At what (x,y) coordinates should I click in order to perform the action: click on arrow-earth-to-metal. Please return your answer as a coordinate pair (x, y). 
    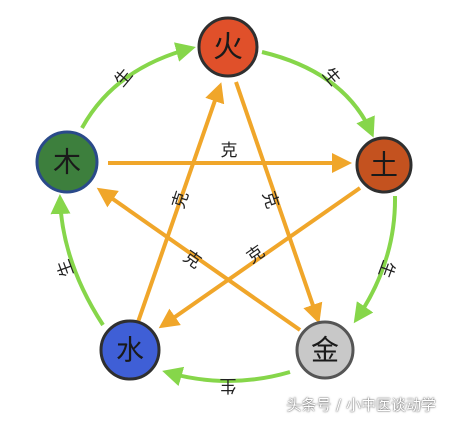
    Looking at the image, I should click on (375, 258).